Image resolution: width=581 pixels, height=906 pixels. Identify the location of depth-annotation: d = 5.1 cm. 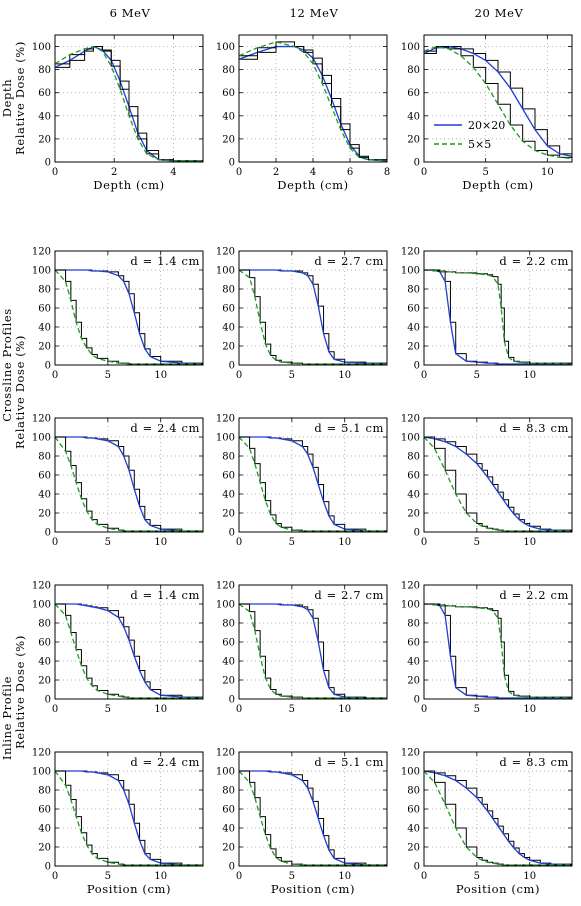
(349, 762).